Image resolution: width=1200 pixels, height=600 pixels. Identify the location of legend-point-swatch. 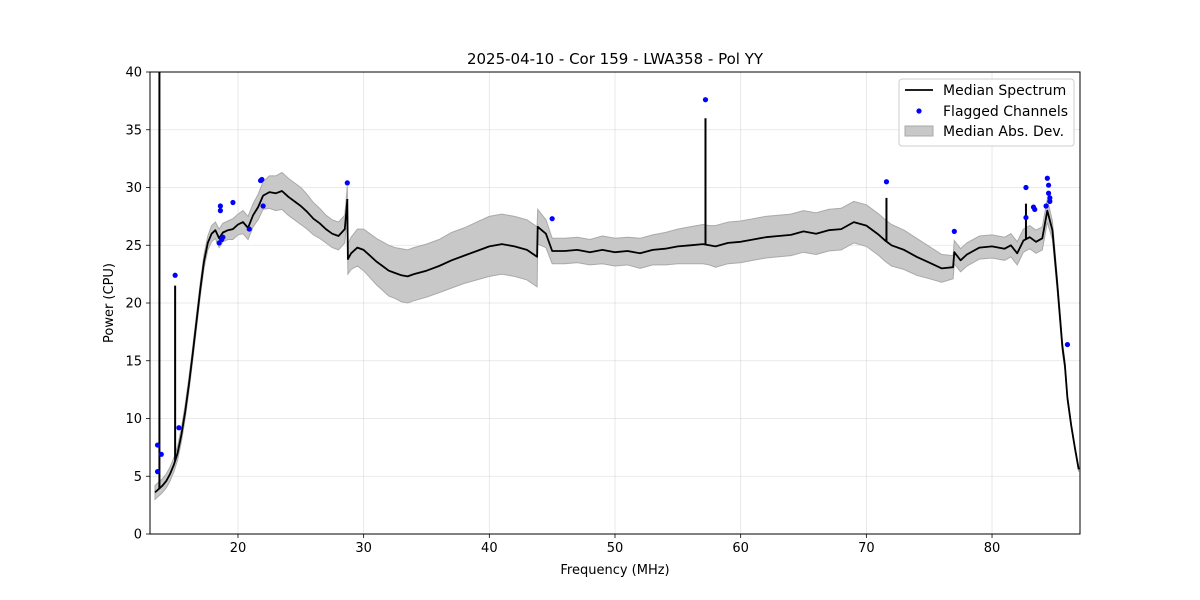
(919, 111).